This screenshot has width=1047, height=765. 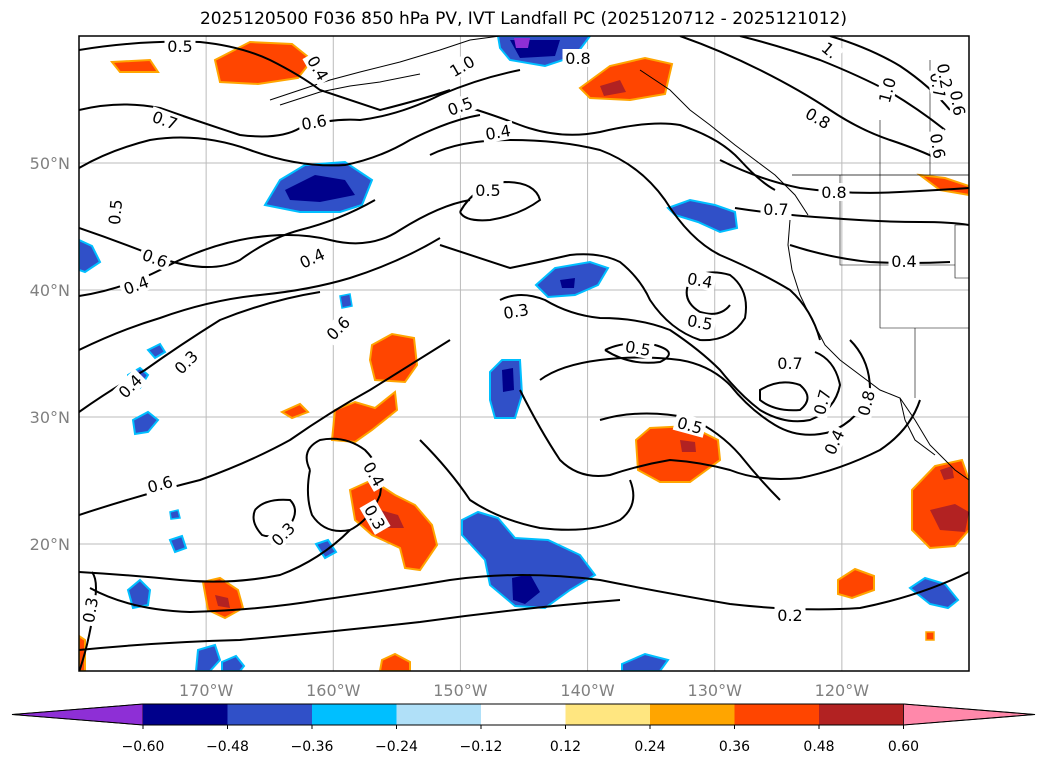 What do you see at coordinates (206, 690) in the screenshot?
I see `longitude-label: 170°W` at bounding box center [206, 690].